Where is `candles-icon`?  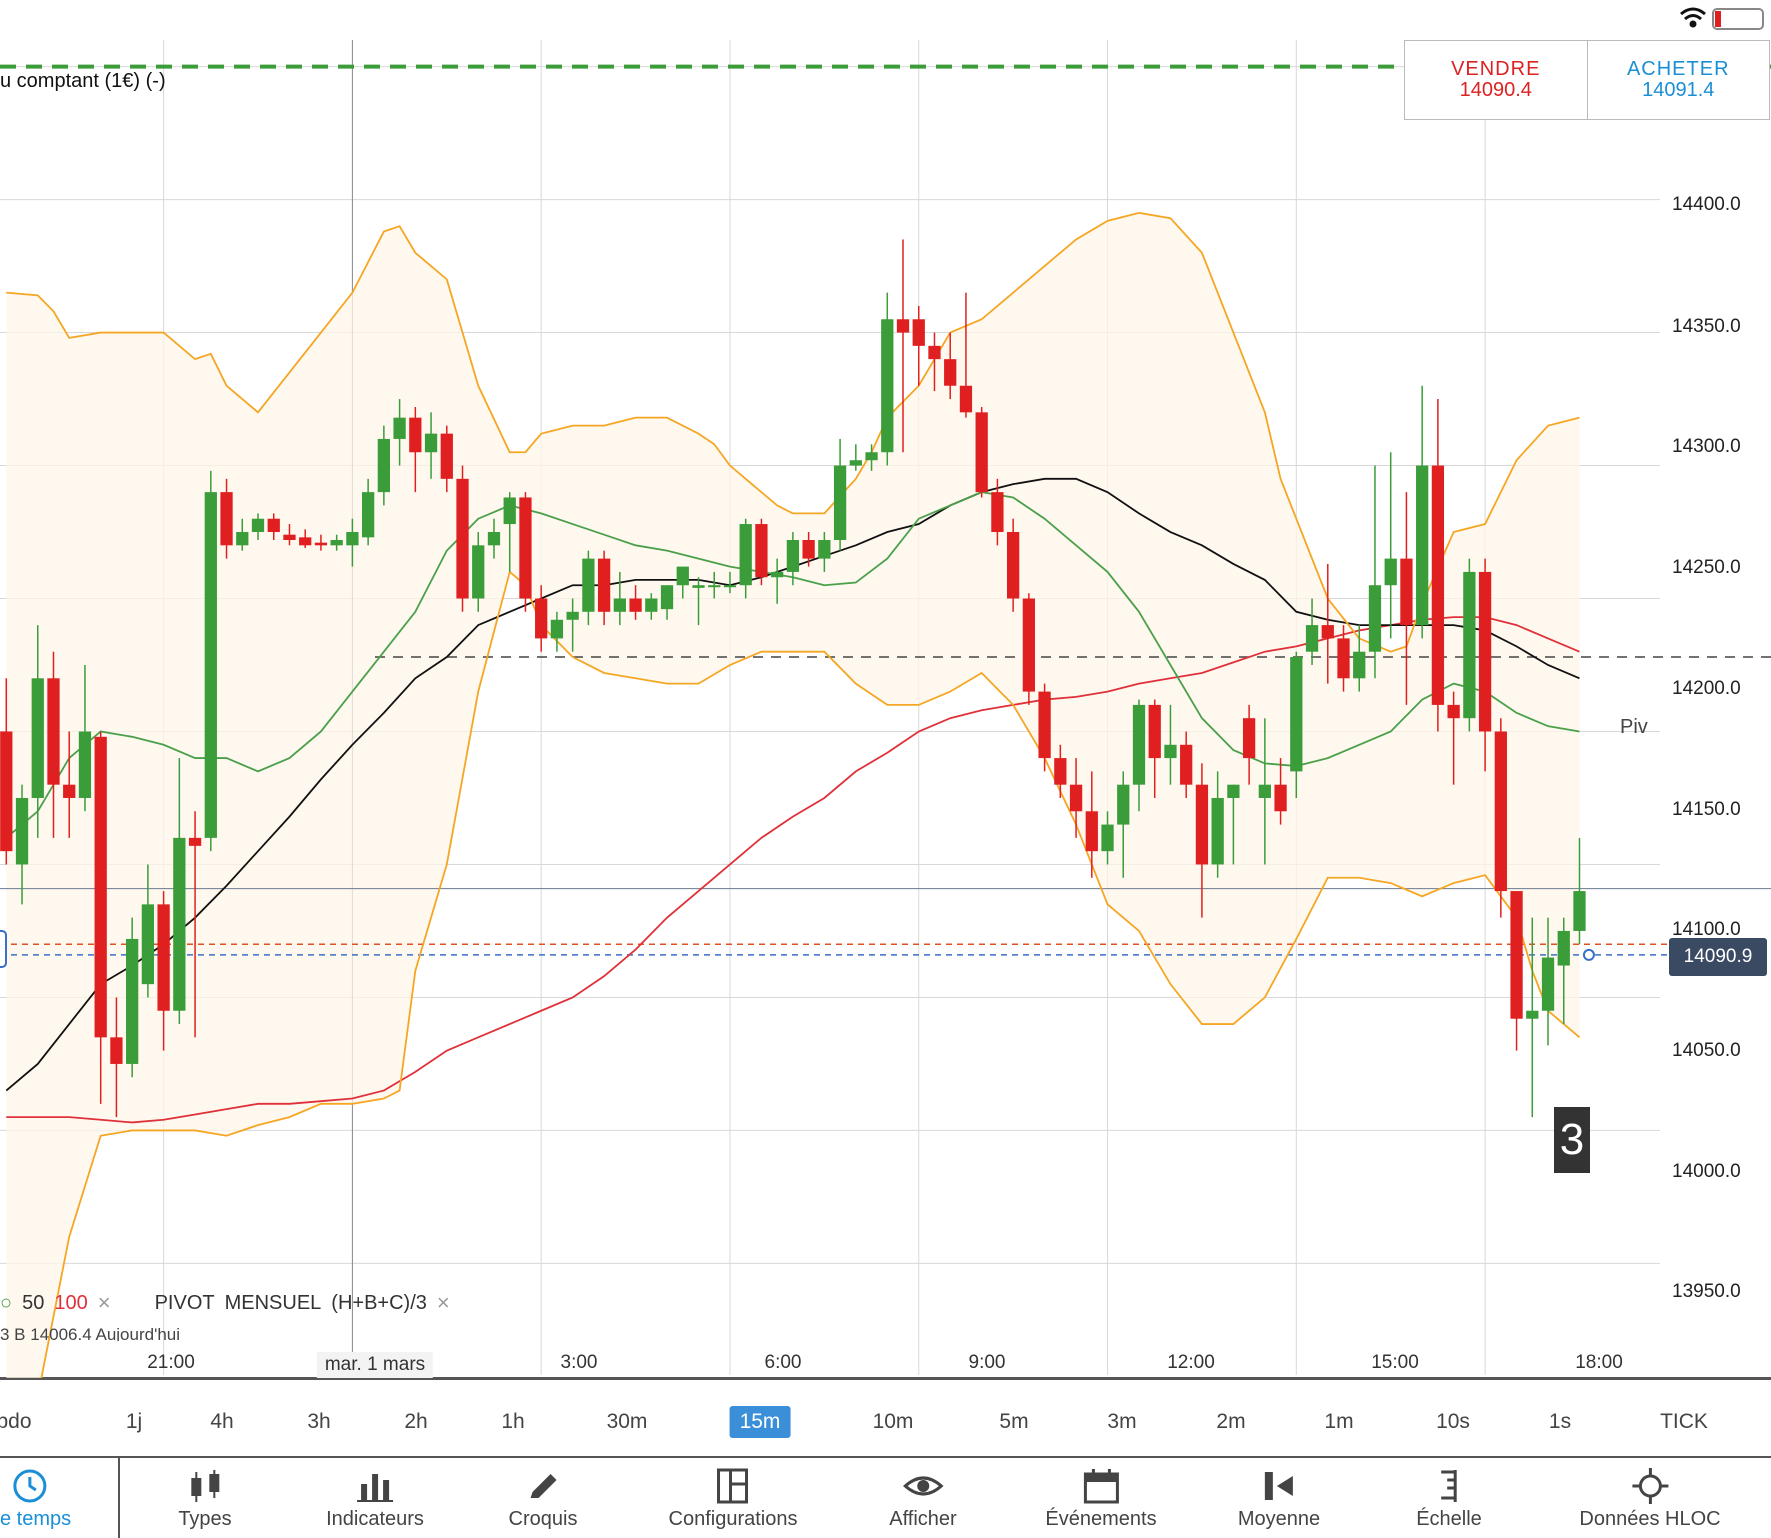
candles-icon is located at coordinates (204, 1486).